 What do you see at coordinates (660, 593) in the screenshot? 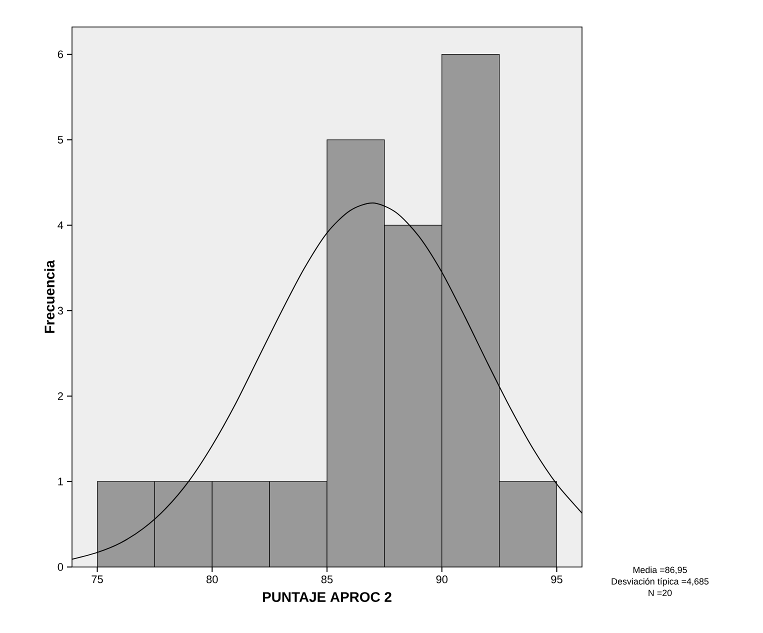
I see `text: N =20` at bounding box center [660, 593].